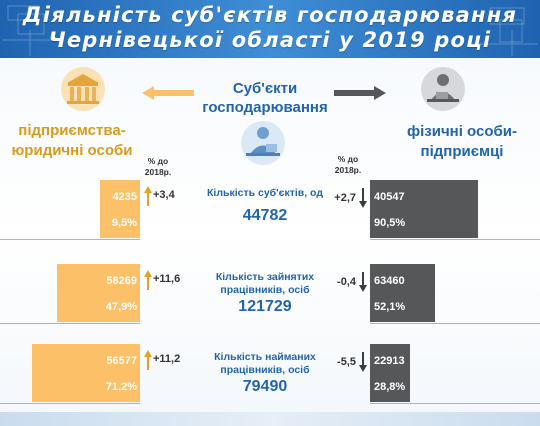 Image resolution: width=540 pixels, height=426 pixels. I want to click on page-title-line-1: Діяльність суб'єктів господарювання, so click(270, 15).